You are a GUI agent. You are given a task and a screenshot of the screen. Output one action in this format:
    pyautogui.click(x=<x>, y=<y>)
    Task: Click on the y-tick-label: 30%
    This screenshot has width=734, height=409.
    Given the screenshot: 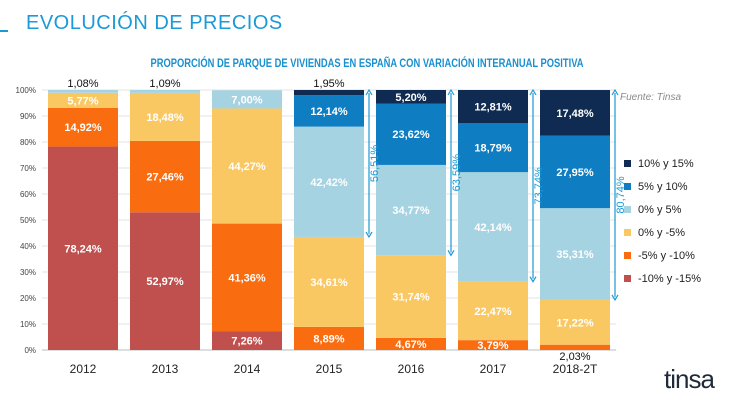 What is the action you would take?
    pyautogui.click(x=28, y=272)
    